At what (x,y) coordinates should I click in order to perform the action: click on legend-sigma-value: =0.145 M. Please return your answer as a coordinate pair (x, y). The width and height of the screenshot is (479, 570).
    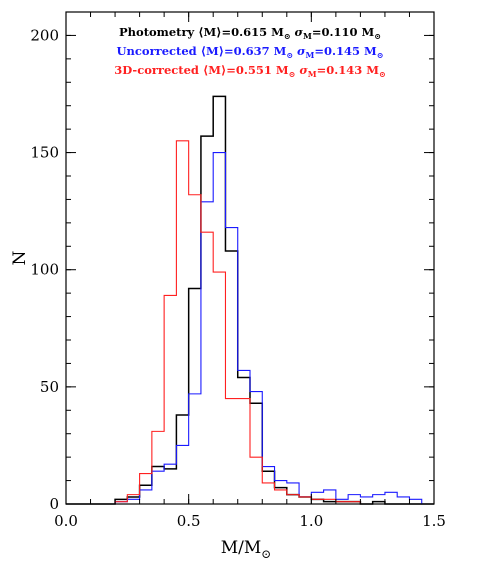
    Looking at the image, I should click on (345, 51).